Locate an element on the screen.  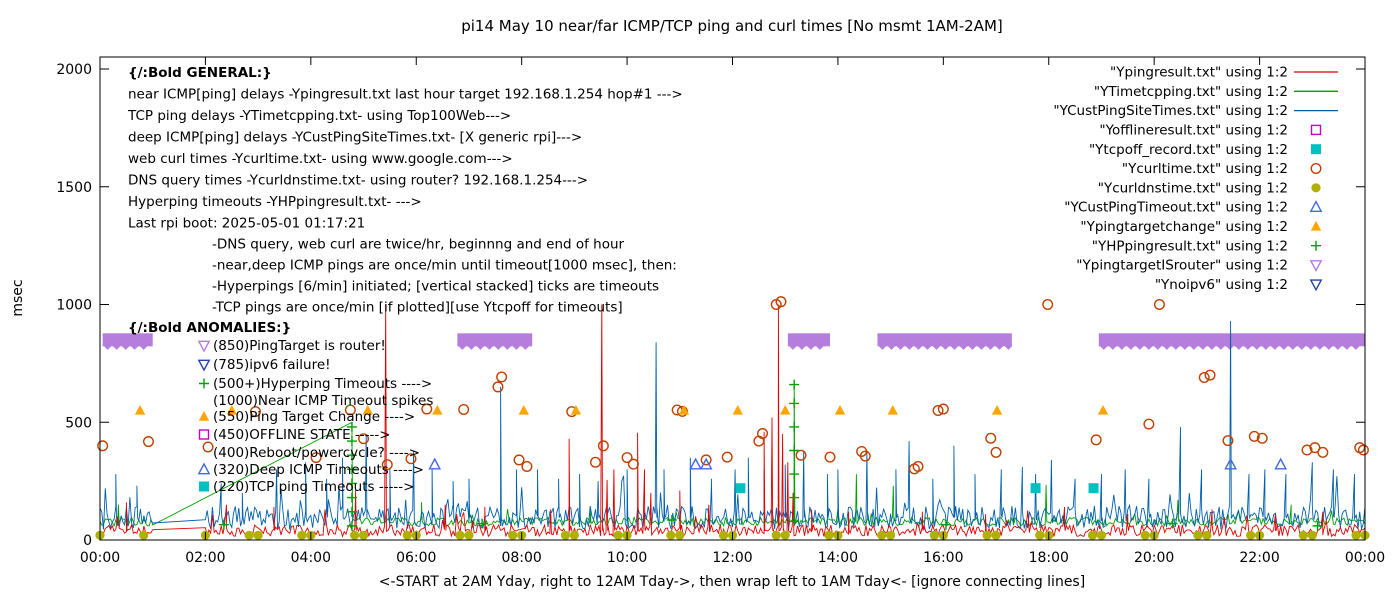
anomaly-item: (320)Deep ICMP Timeouts ----> is located at coordinates (310, 470).